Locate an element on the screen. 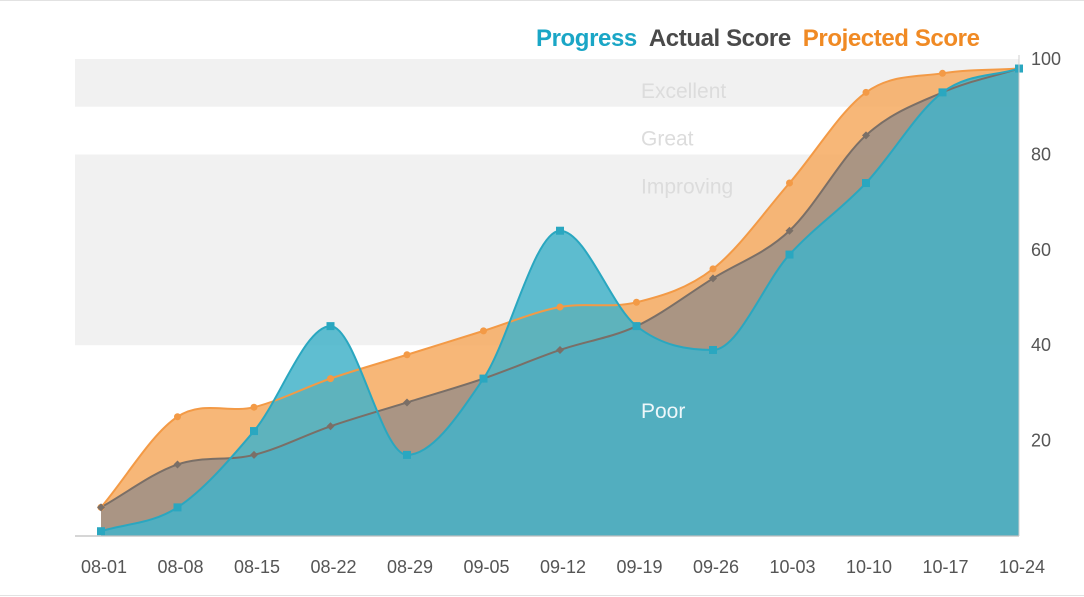 The width and height of the screenshot is (1084, 597). y-tick-labels: 20 40 60 80 100 is located at coordinates (1046, 250).